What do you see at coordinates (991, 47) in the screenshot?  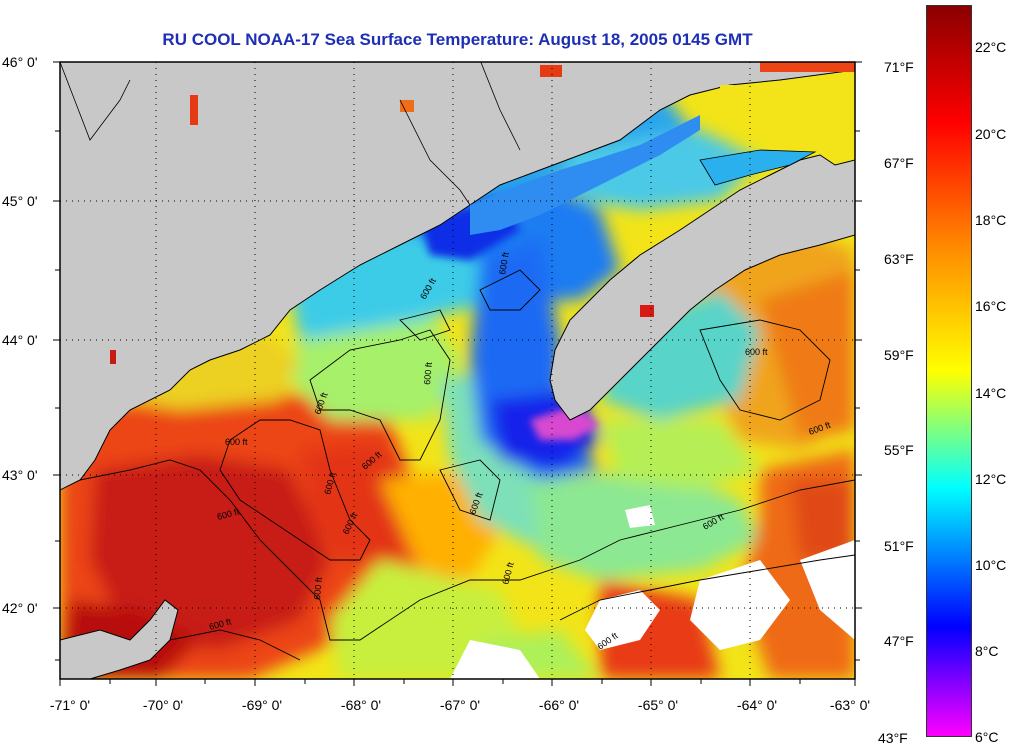 I see `celsius-label: 22°C` at bounding box center [991, 47].